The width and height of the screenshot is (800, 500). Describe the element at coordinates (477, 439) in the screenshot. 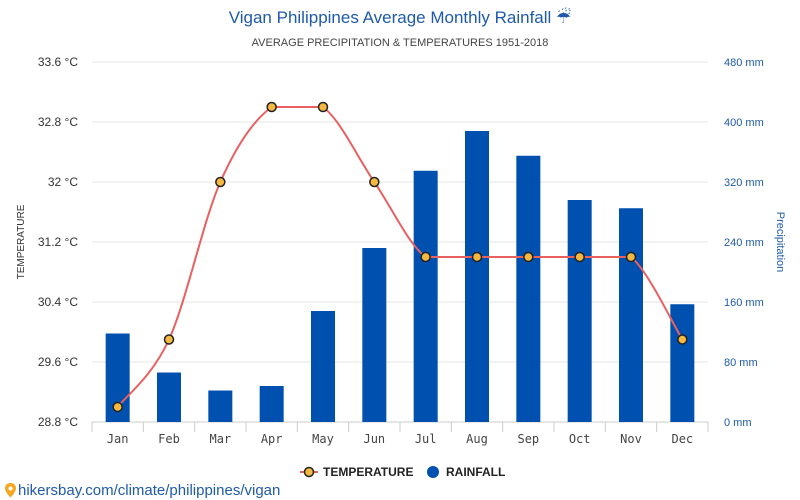

I see `x-tick-label: Aug` at that location.